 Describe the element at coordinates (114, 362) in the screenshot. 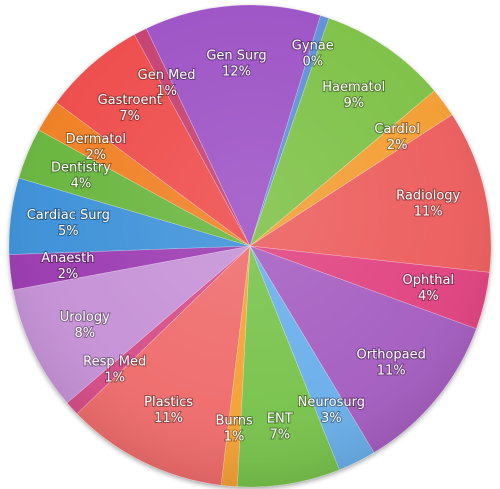

I see `slice-name: Resp Med` at that location.